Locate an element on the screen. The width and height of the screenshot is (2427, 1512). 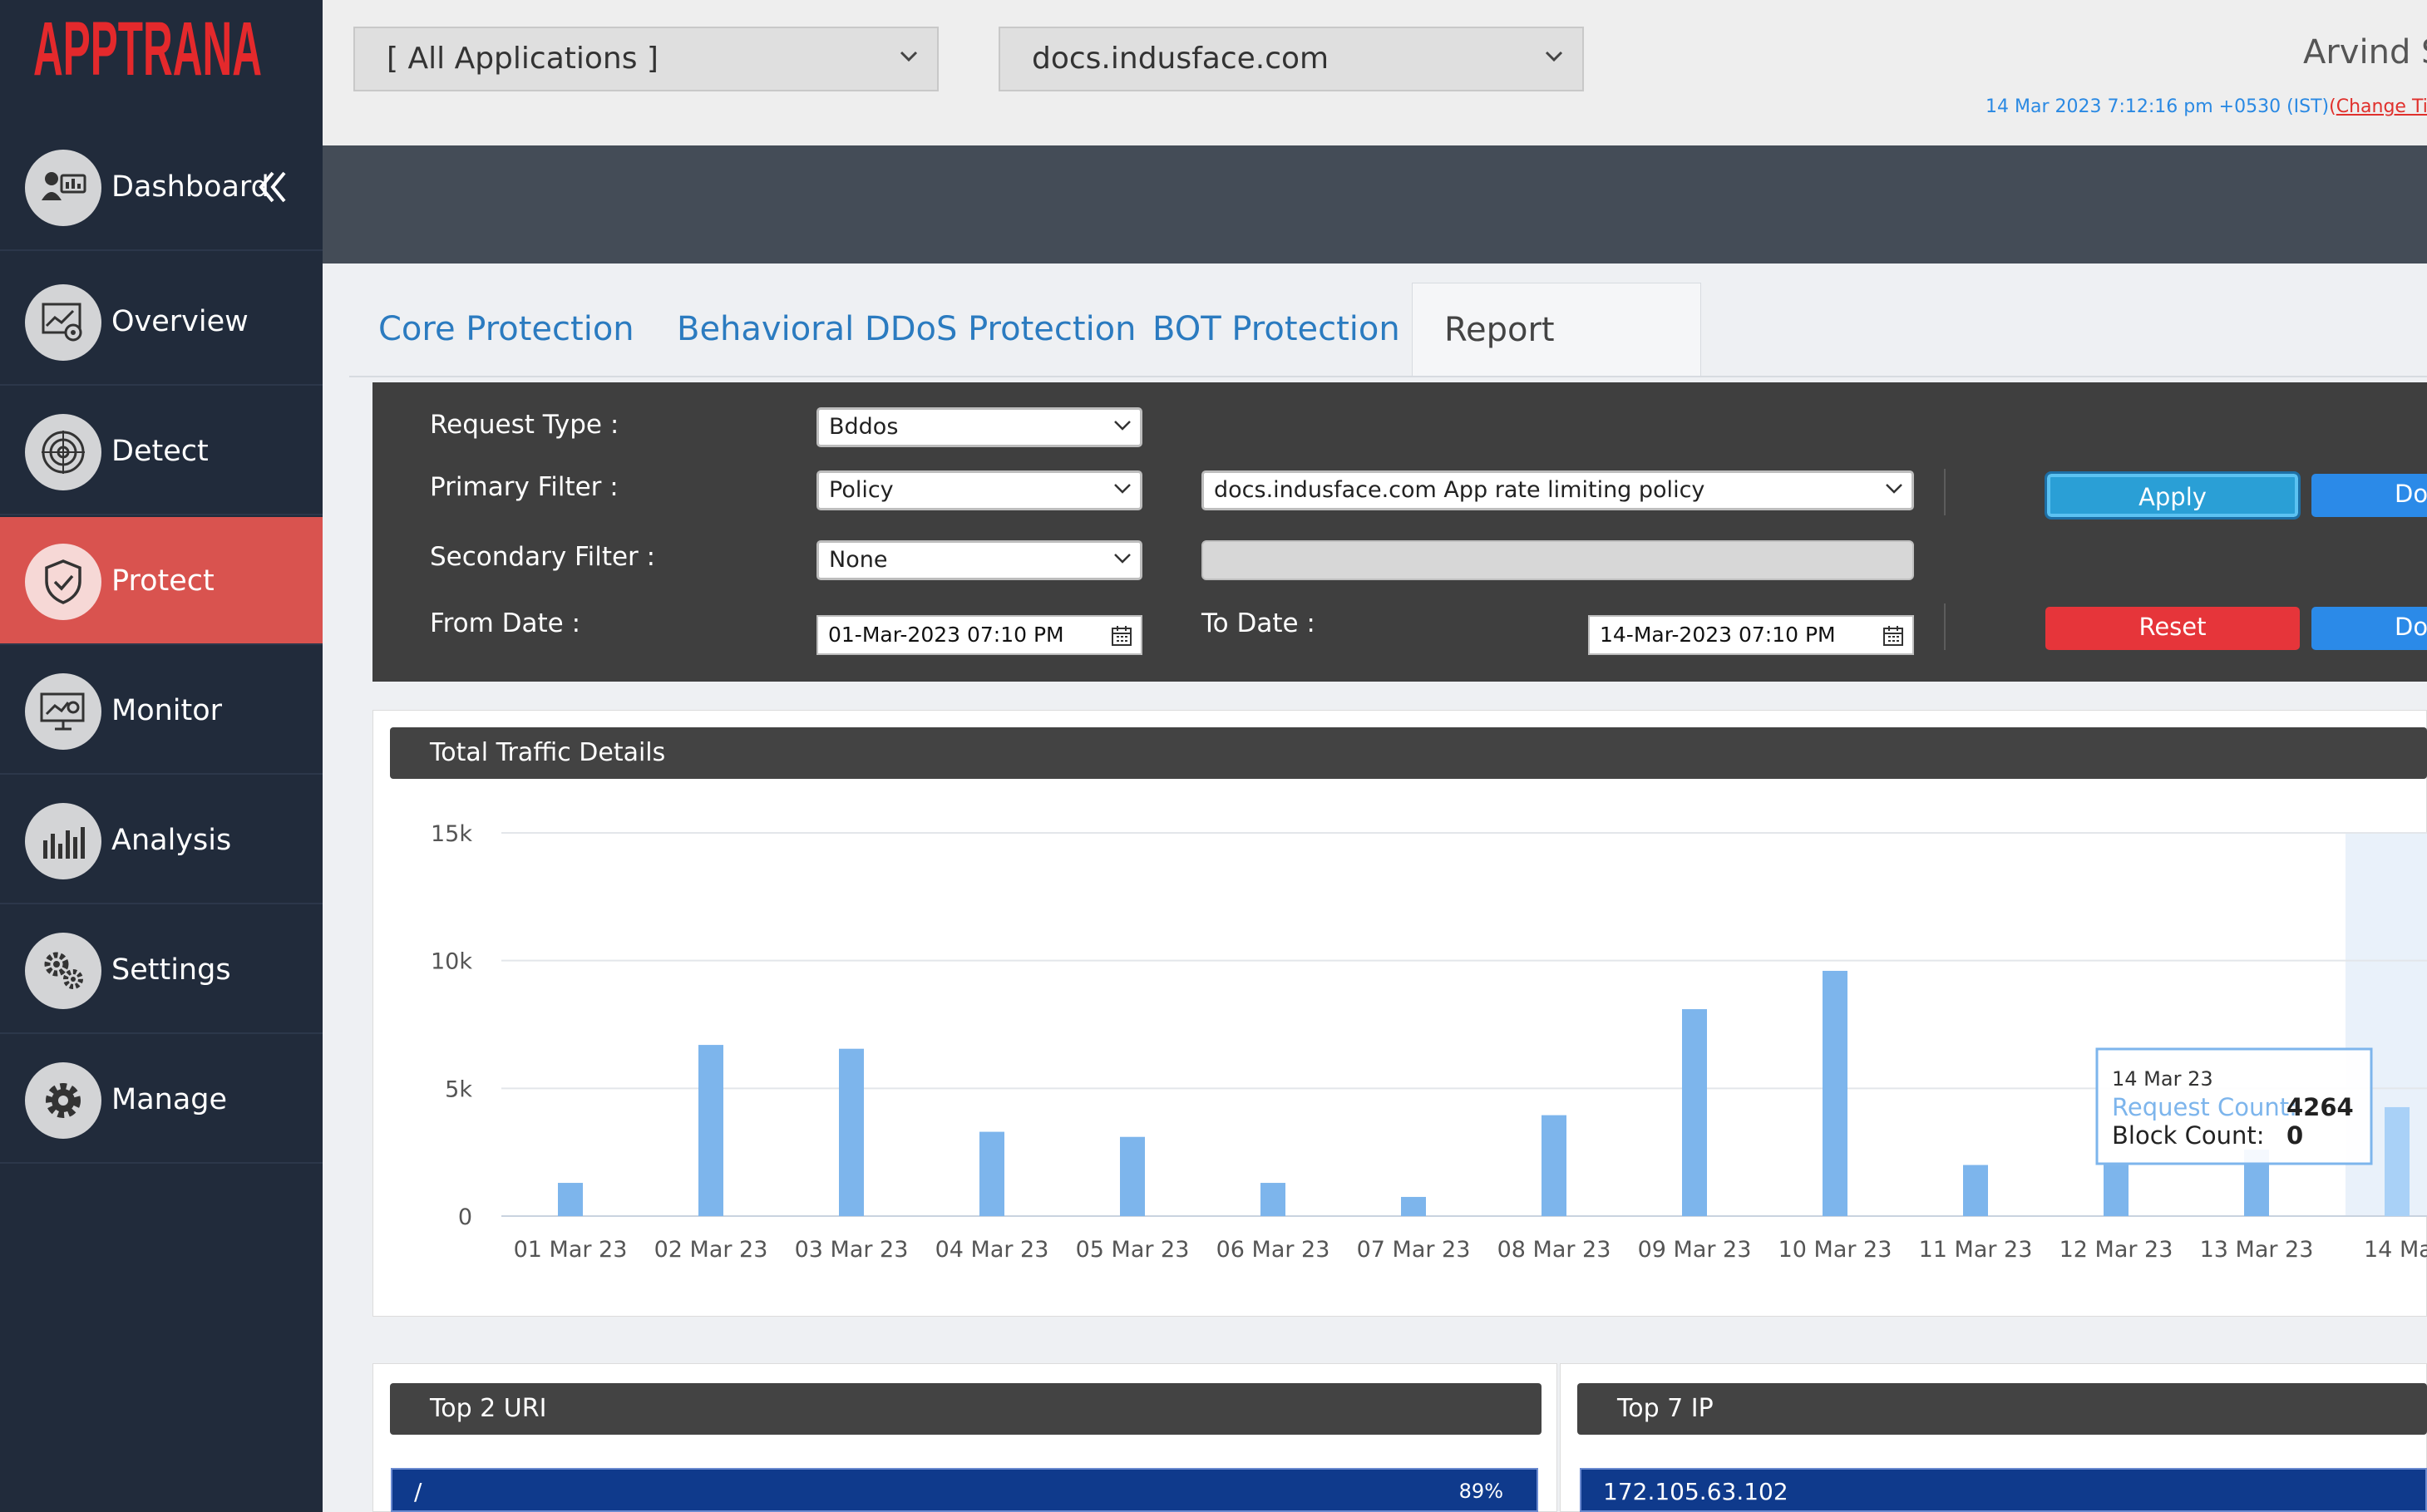
tooltip-box is located at coordinates (2234, 1106).